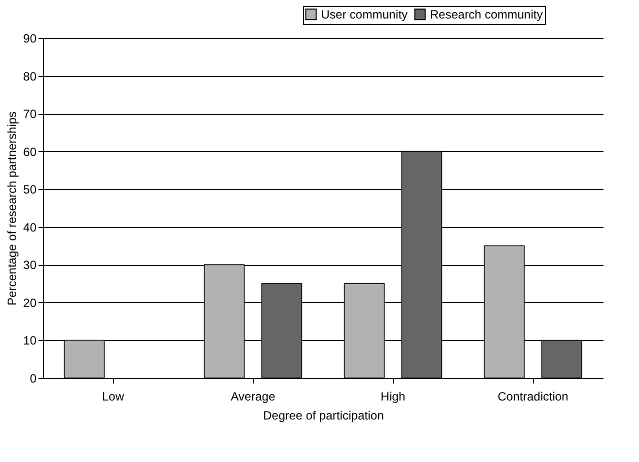 The width and height of the screenshot is (639, 462). What do you see at coordinates (30, 76) in the screenshot?
I see `y-tick-label: 80` at bounding box center [30, 76].